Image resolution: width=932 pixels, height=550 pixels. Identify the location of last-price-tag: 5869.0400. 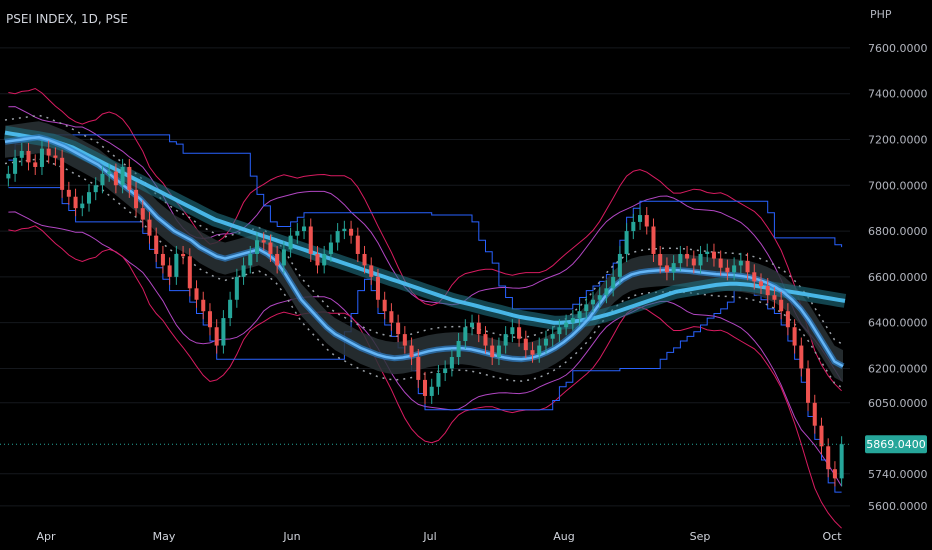
(896, 444).